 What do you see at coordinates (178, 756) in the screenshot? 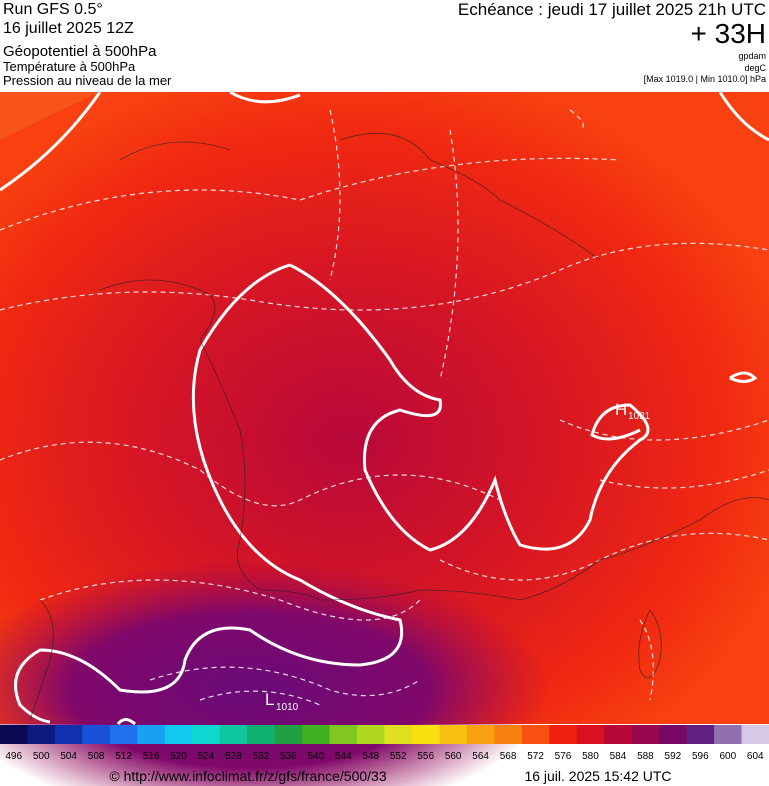
I see `scale-label: 520` at bounding box center [178, 756].